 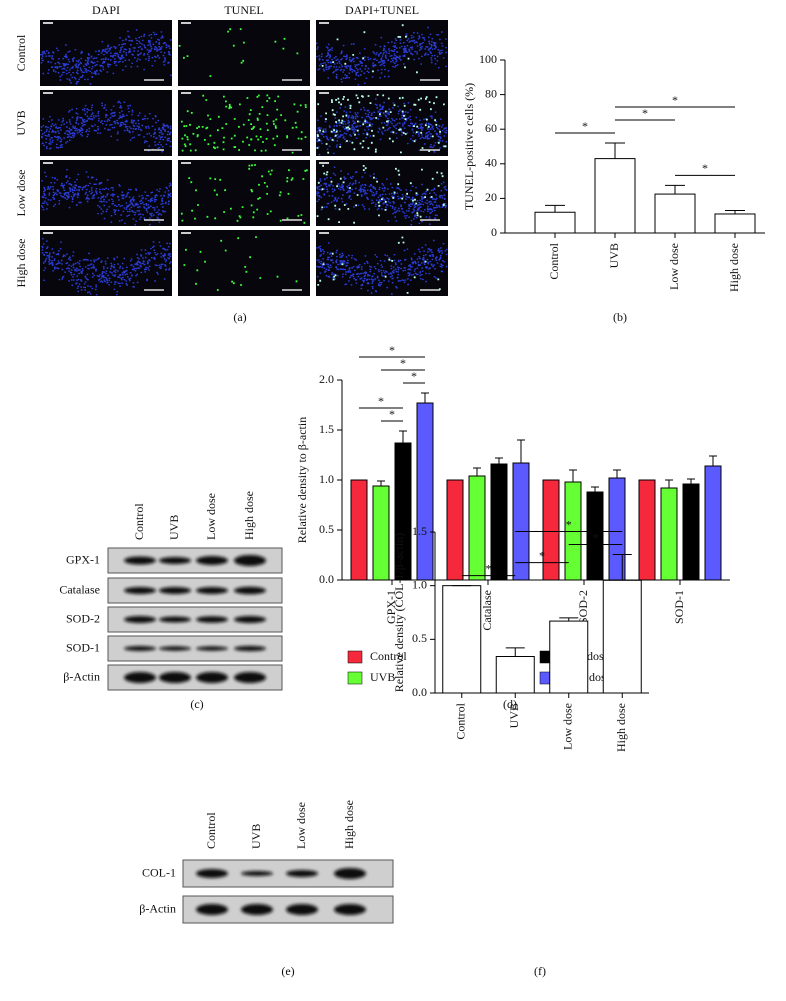 I want to click on x-tick-label: Catalase, so click(x=487, y=610).